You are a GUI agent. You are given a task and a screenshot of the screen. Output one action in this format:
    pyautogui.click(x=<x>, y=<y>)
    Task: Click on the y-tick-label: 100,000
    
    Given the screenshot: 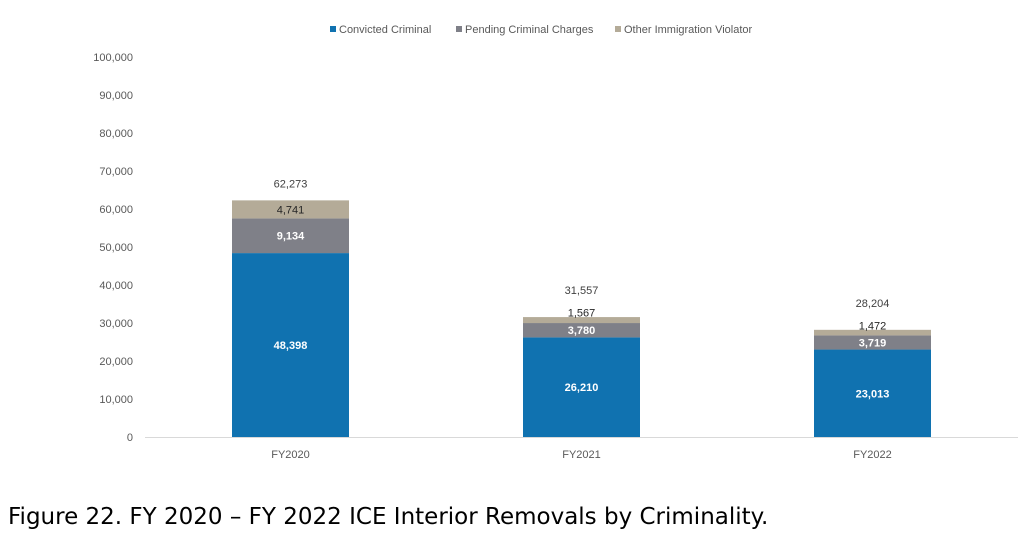 What is the action you would take?
    pyautogui.click(x=113, y=58)
    